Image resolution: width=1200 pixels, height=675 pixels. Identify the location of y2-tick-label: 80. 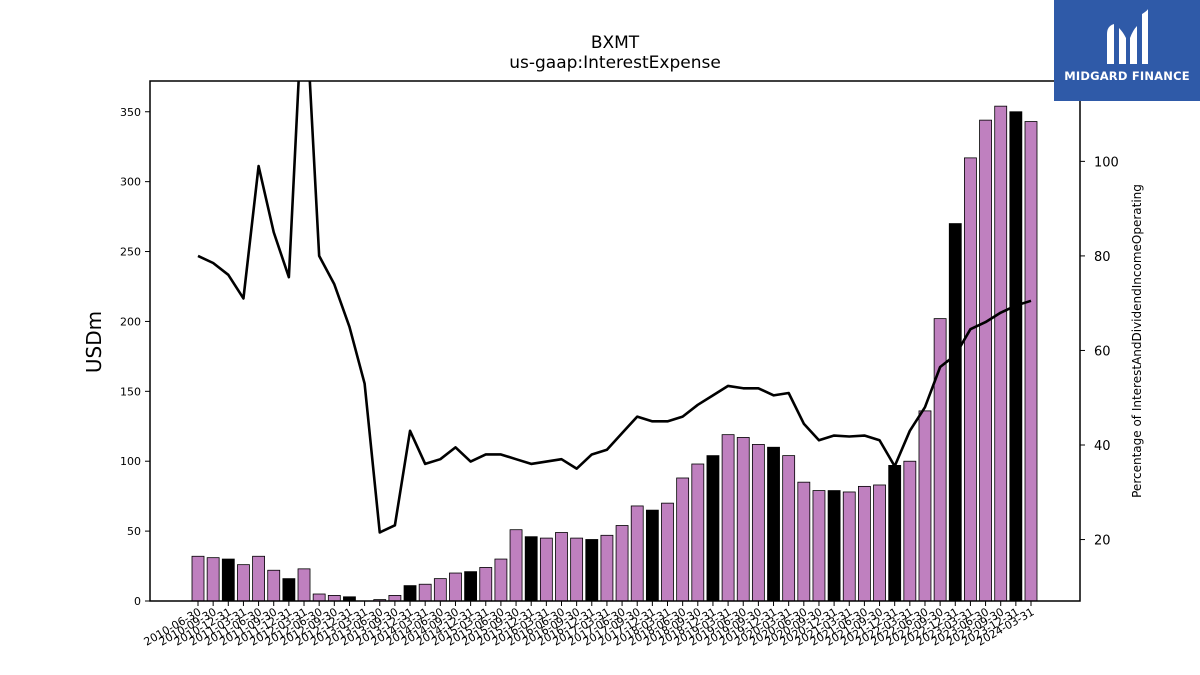
(1102, 257).